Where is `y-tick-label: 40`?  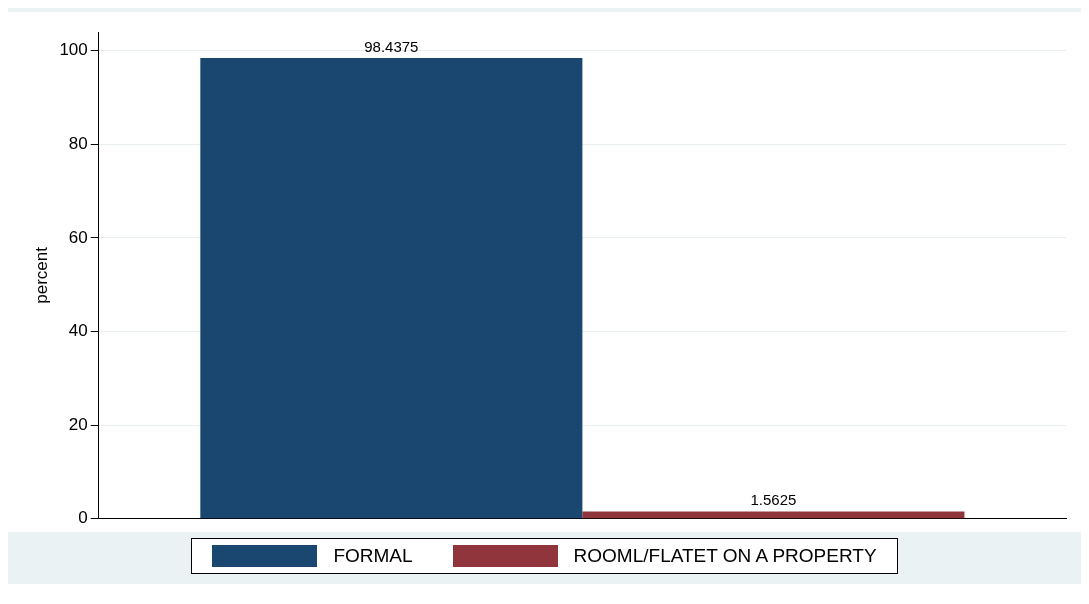 y-tick-label: 40 is located at coordinates (78, 331).